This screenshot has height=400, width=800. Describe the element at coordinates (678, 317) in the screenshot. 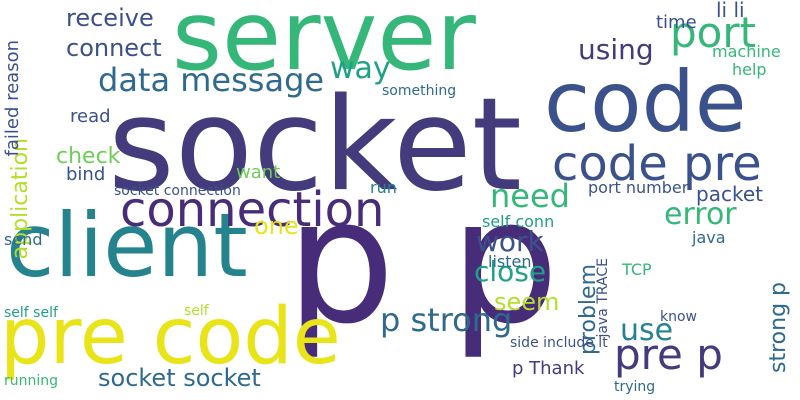

I see `word-know: know` at that location.